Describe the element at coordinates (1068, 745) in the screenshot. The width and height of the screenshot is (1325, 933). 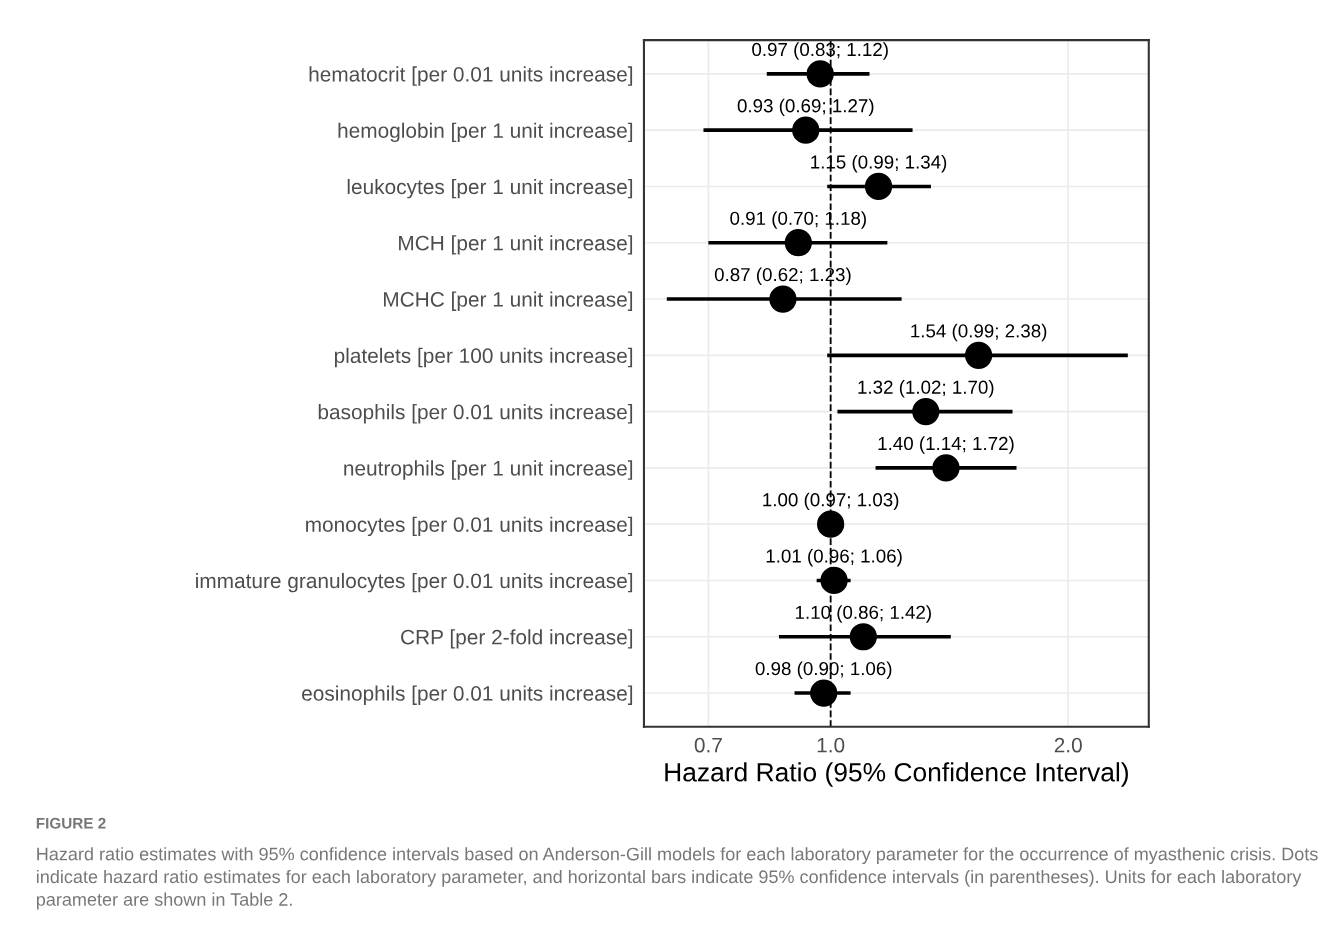
I see `x-tick-label: 2.0` at that location.